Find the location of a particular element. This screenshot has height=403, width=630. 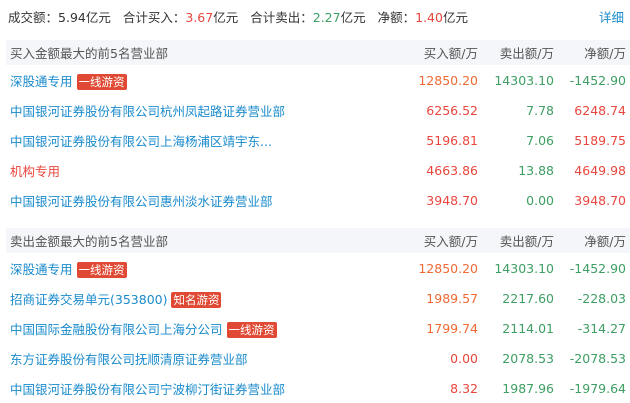

buy-amount: 0.00 is located at coordinates (464, 358).